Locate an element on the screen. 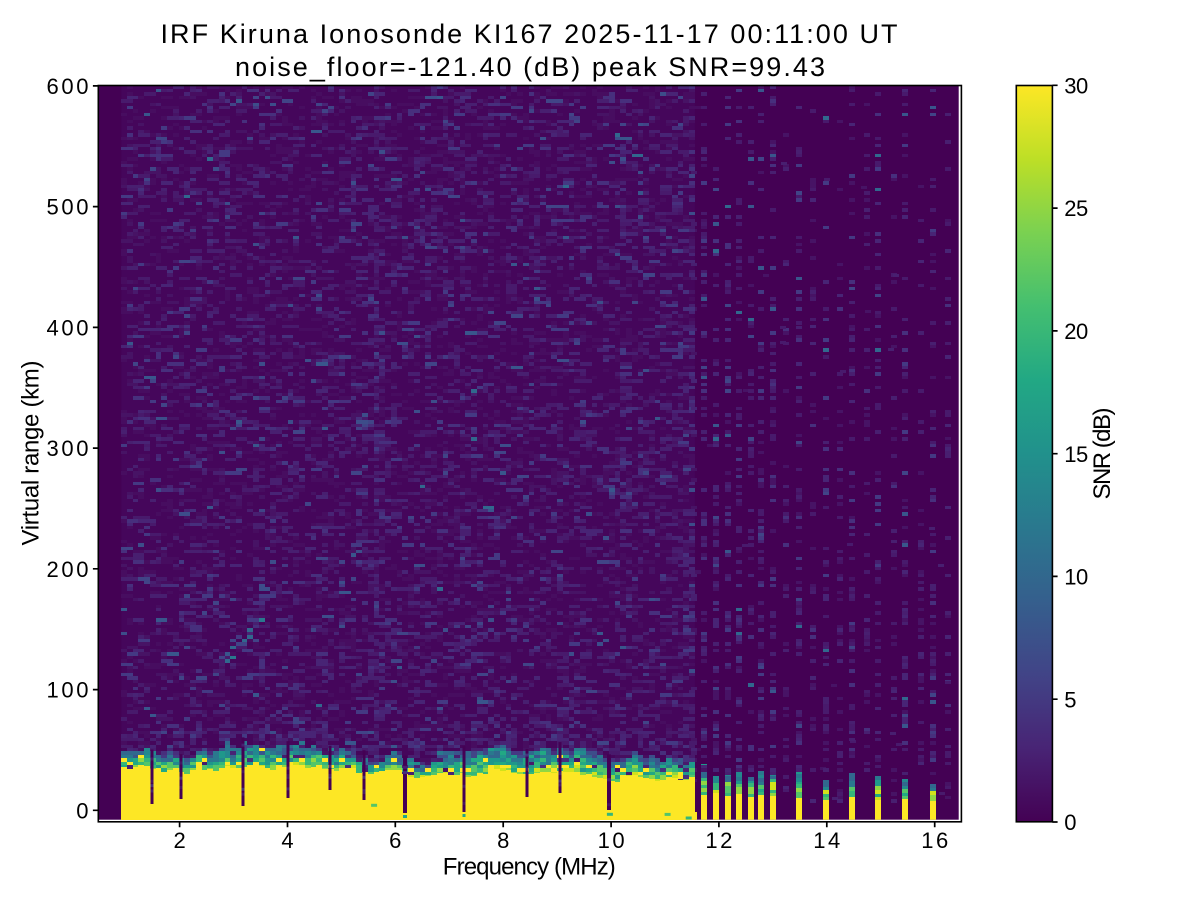 Image resolution: width=1200 pixels, height=905 pixels. svg-text: 15 is located at coordinates (1076, 454).